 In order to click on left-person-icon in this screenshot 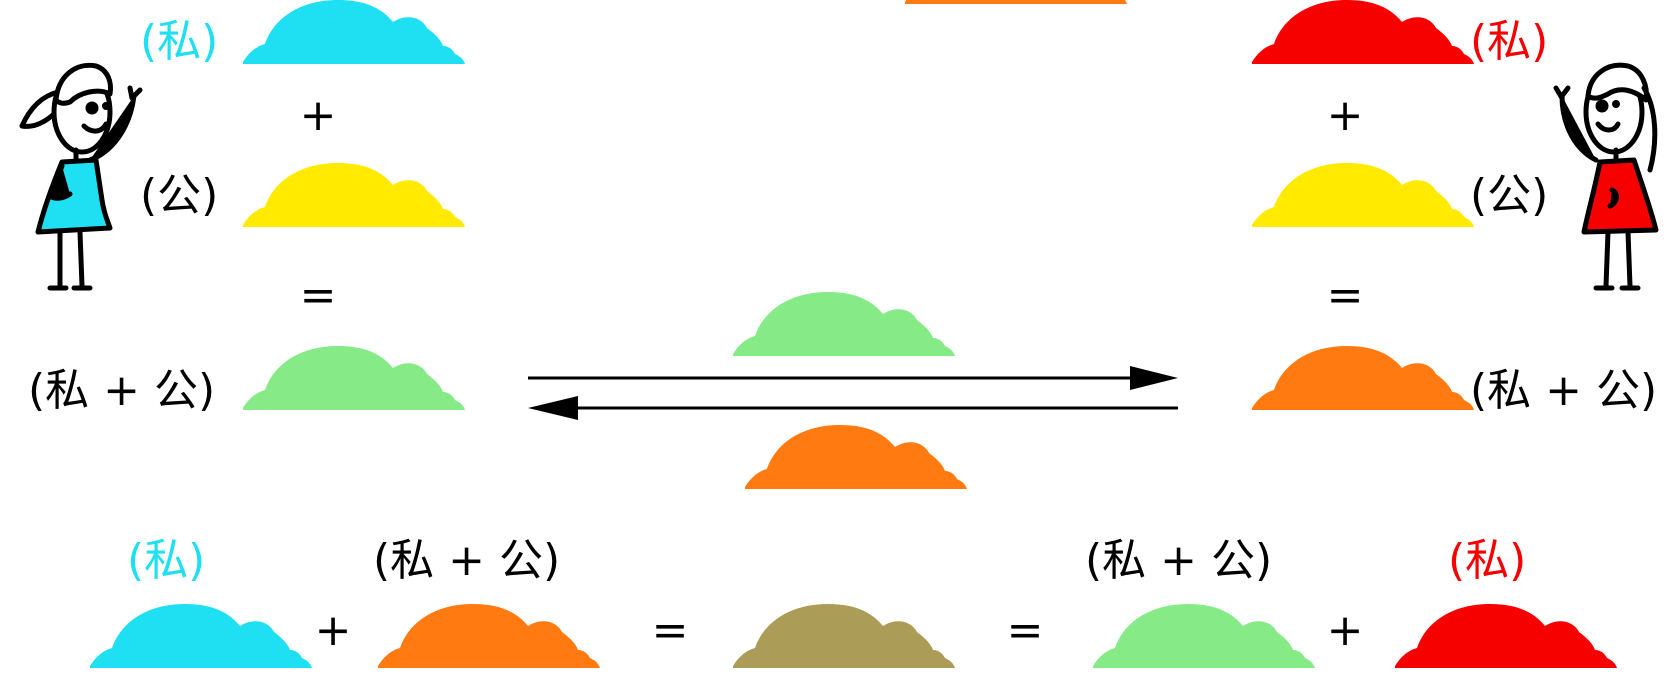, I will do `click(81, 176)`.